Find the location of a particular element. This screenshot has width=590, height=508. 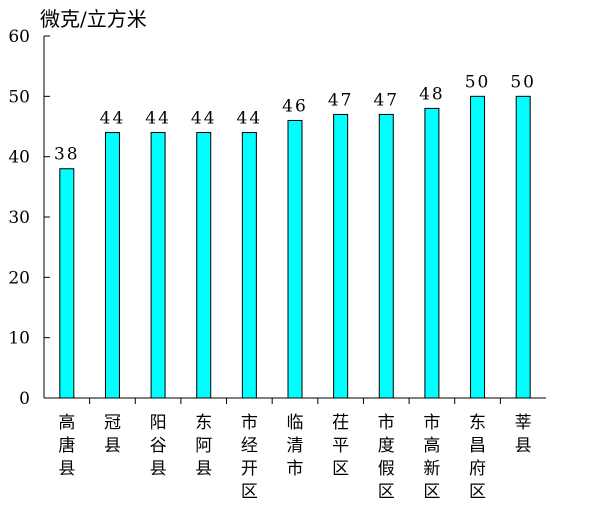

x-axis-labels: 高唐县 冠县 阳谷县 东阿县 市经开区 临清市 茌平区 市度假区 市高新区 东昌府区 莘县 is located at coordinates (294, 457).